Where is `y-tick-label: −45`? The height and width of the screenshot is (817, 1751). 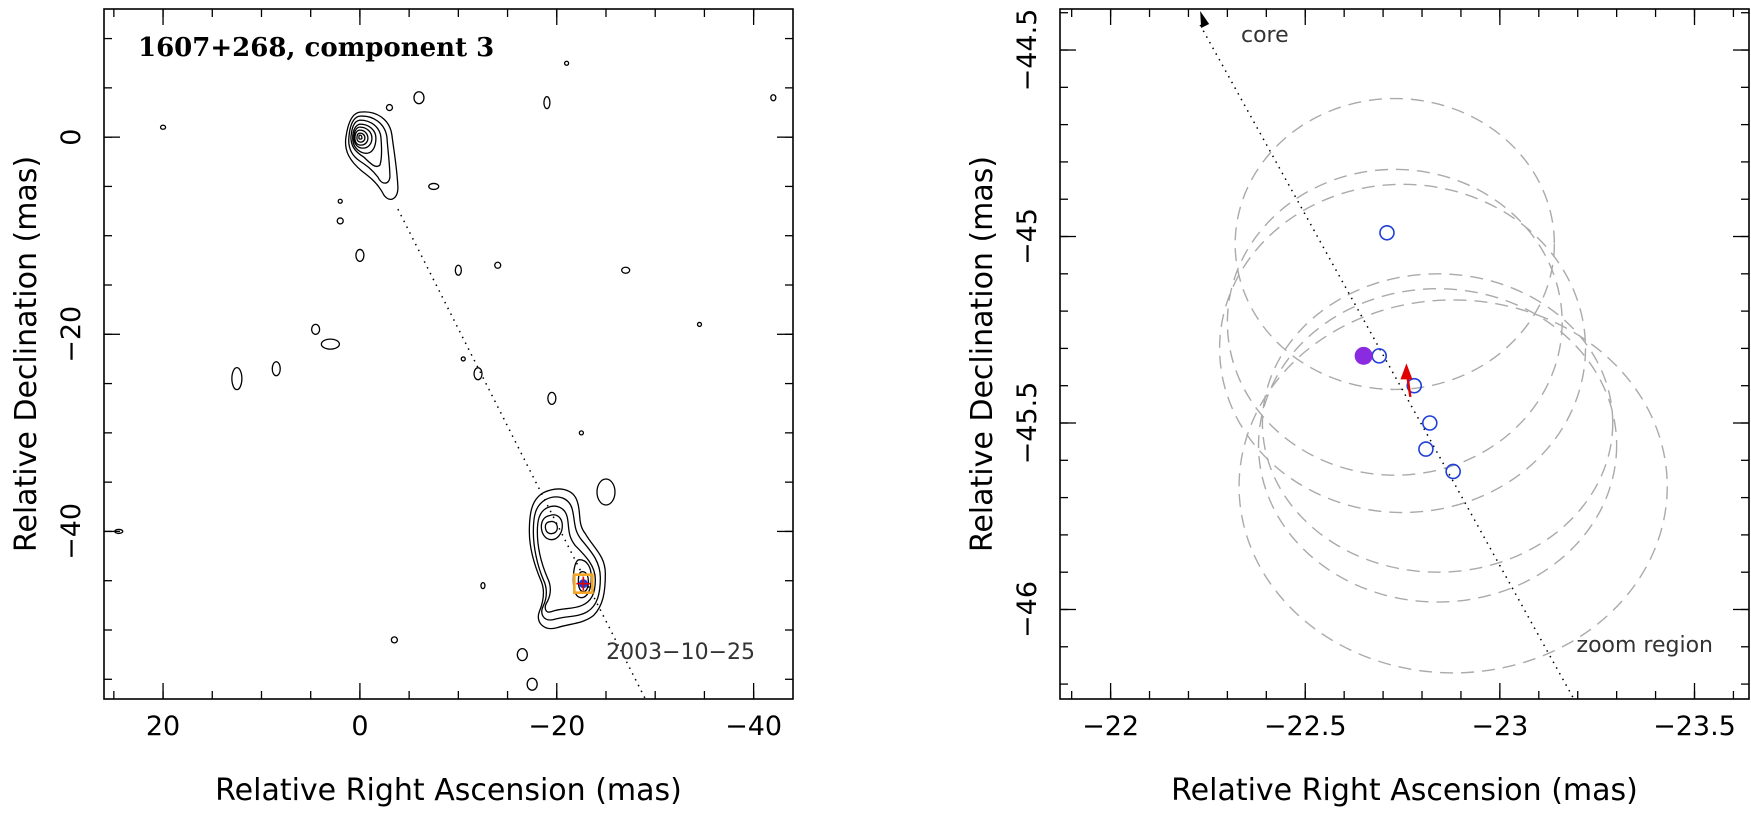
y-tick-label: −45 is located at coordinates (1027, 236).